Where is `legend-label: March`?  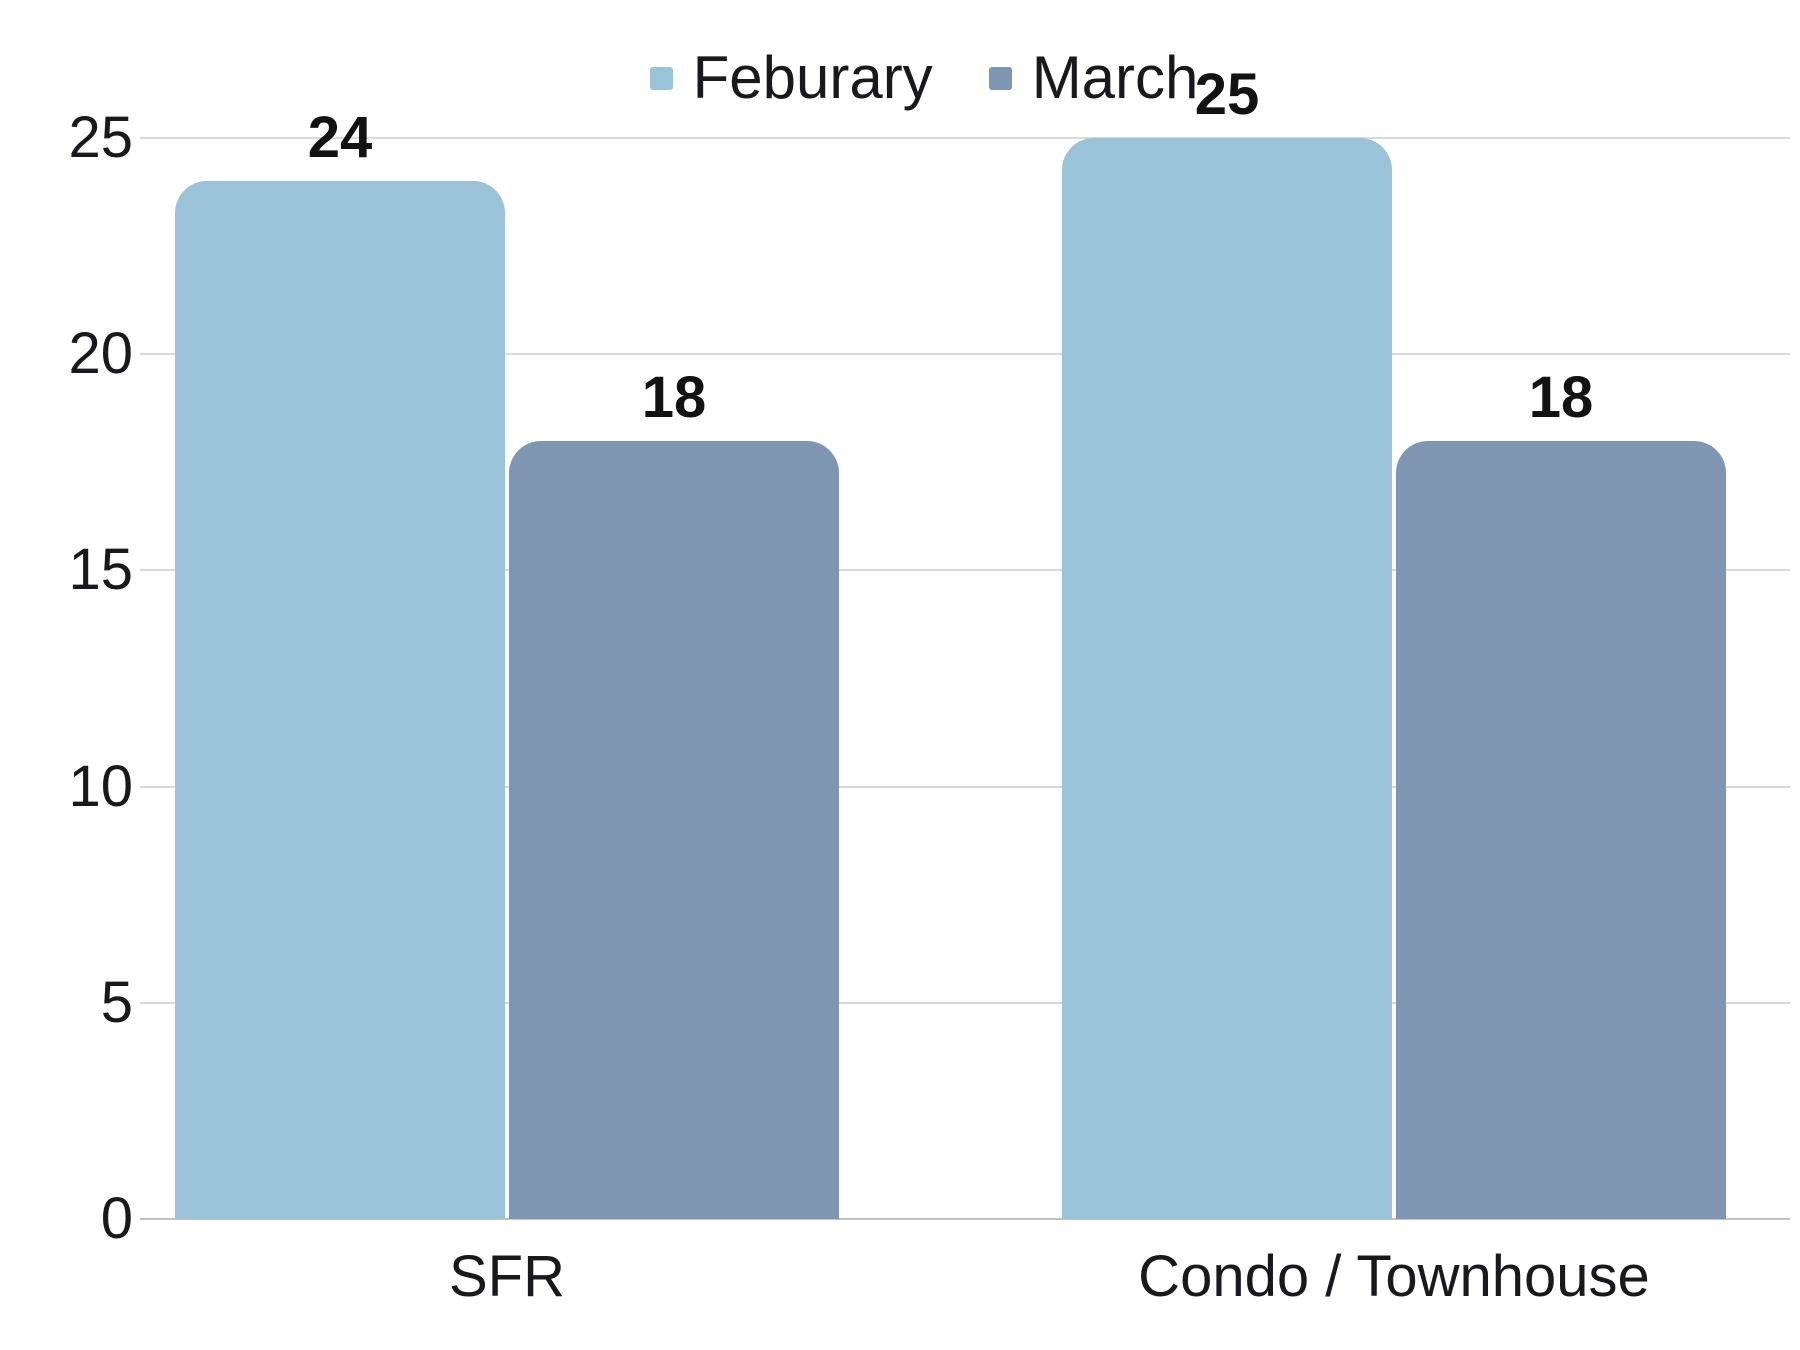 legend-label: March is located at coordinates (1115, 77).